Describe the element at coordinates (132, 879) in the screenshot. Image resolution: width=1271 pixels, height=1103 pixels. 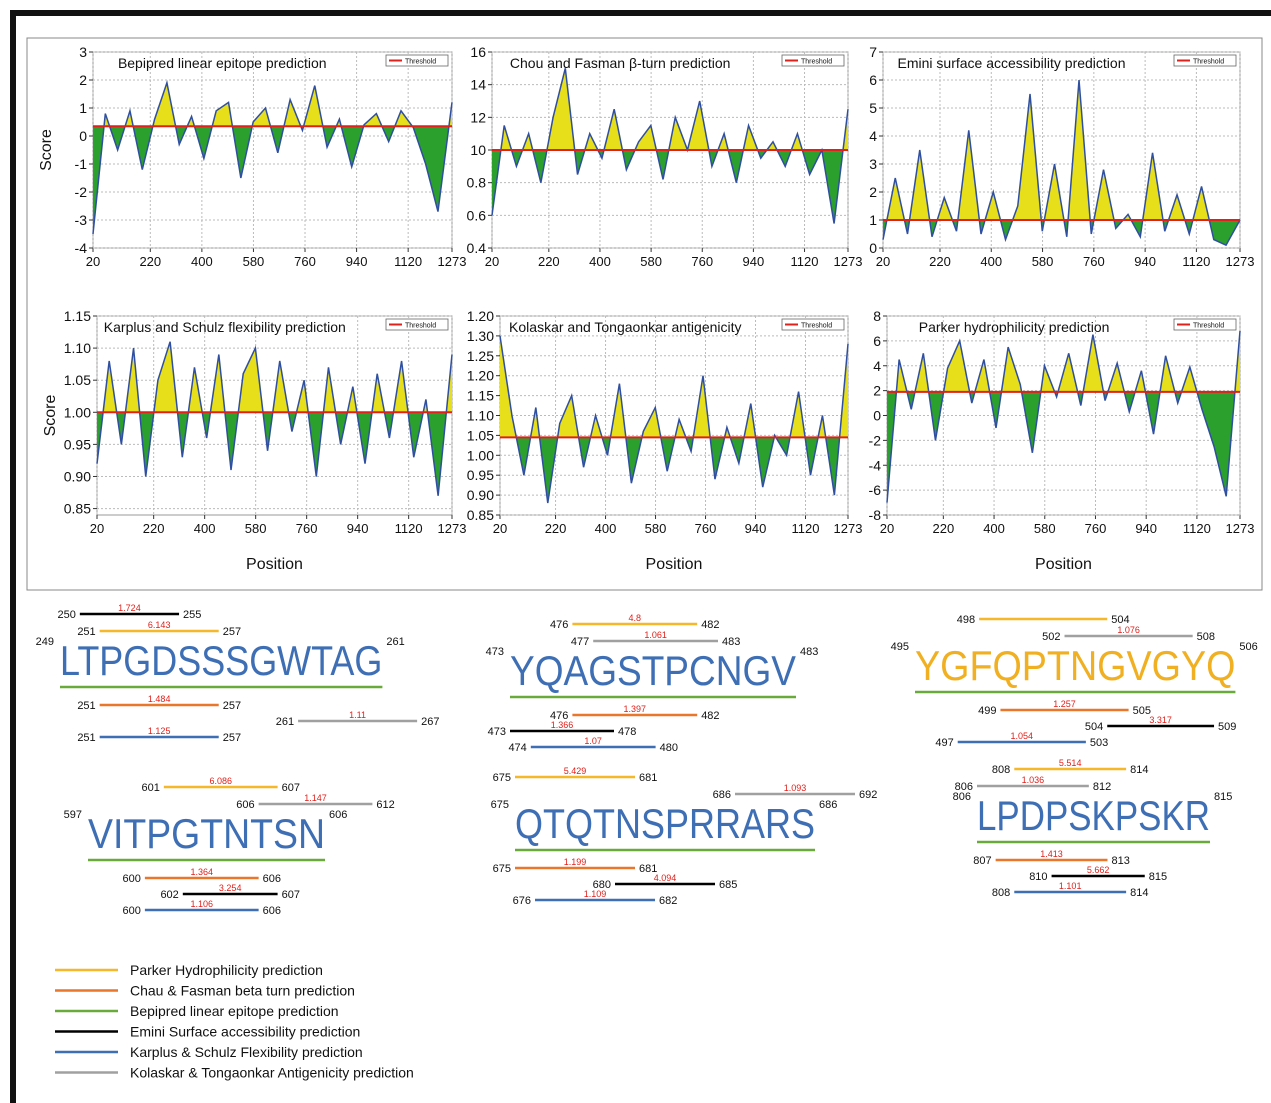
I see `bar-start: 600` at that location.